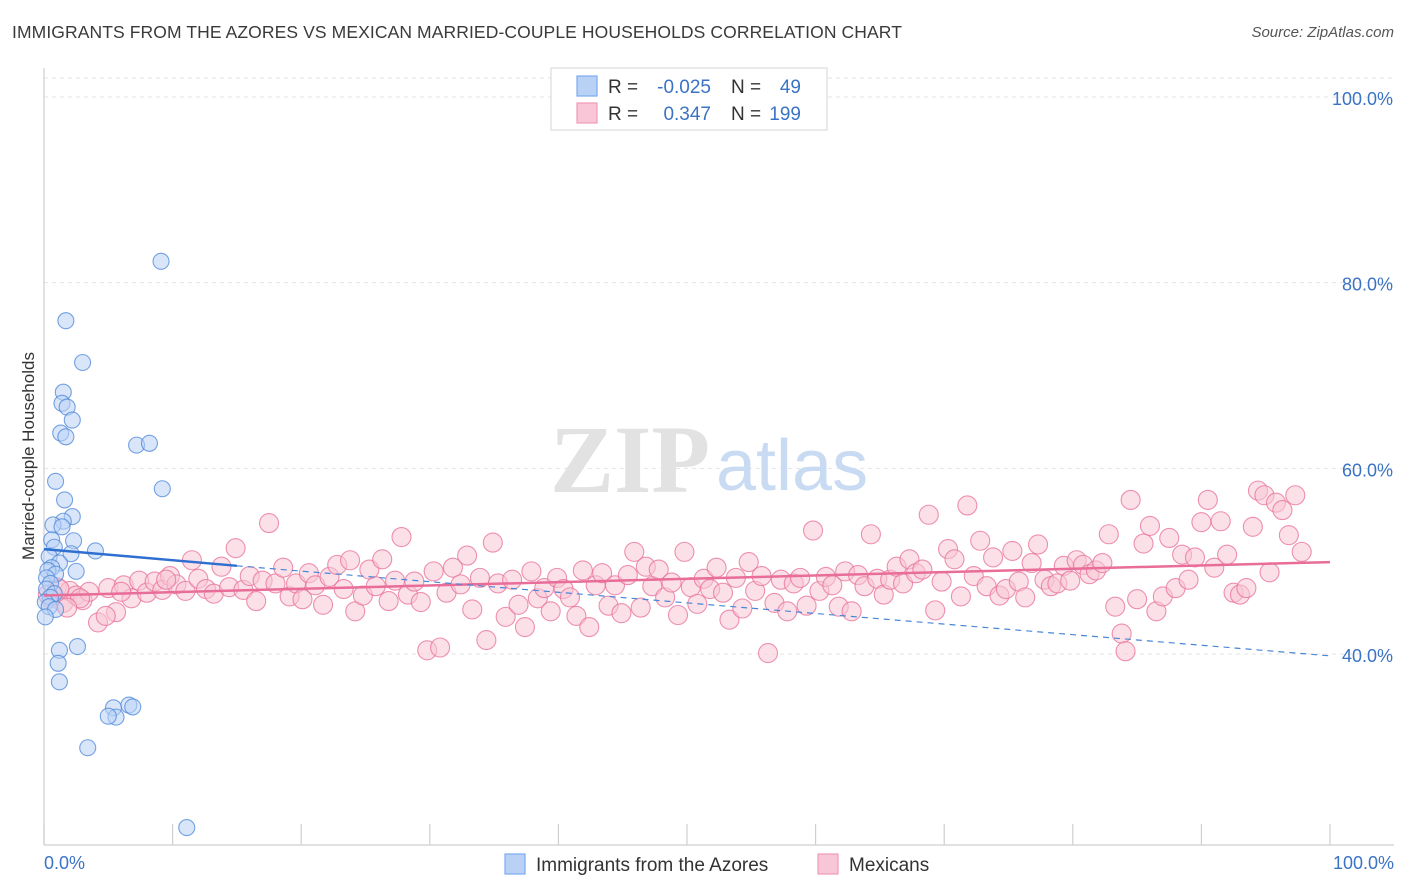 The height and width of the screenshot is (892, 1406). Describe the element at coordinates (1367, 656) in the screenshot. I see `y-tick-label: 40.0%` at that location.